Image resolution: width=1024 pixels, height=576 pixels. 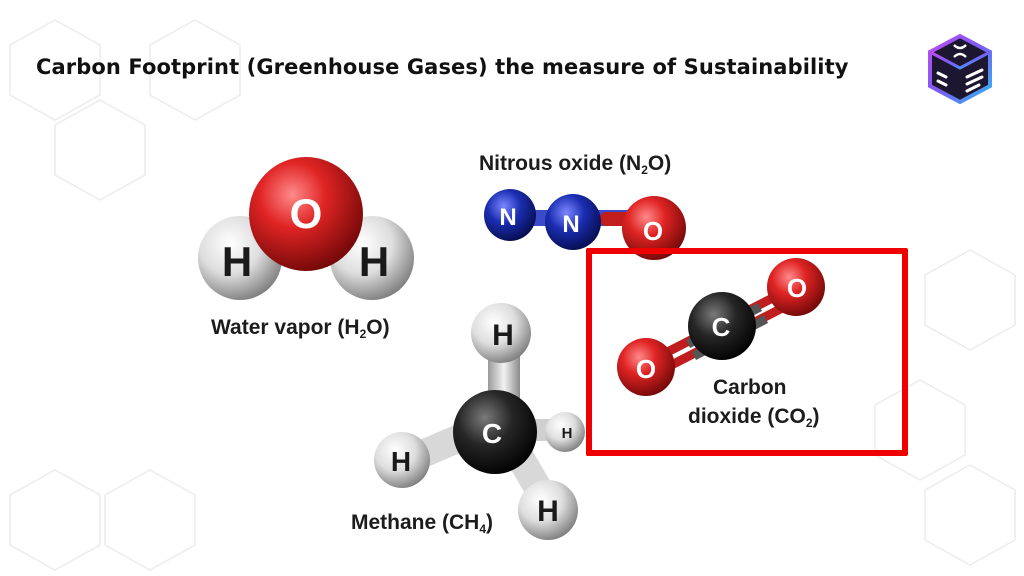 I want to click on carbon-dioxide-highlight-box, so click(x=747, y=352).